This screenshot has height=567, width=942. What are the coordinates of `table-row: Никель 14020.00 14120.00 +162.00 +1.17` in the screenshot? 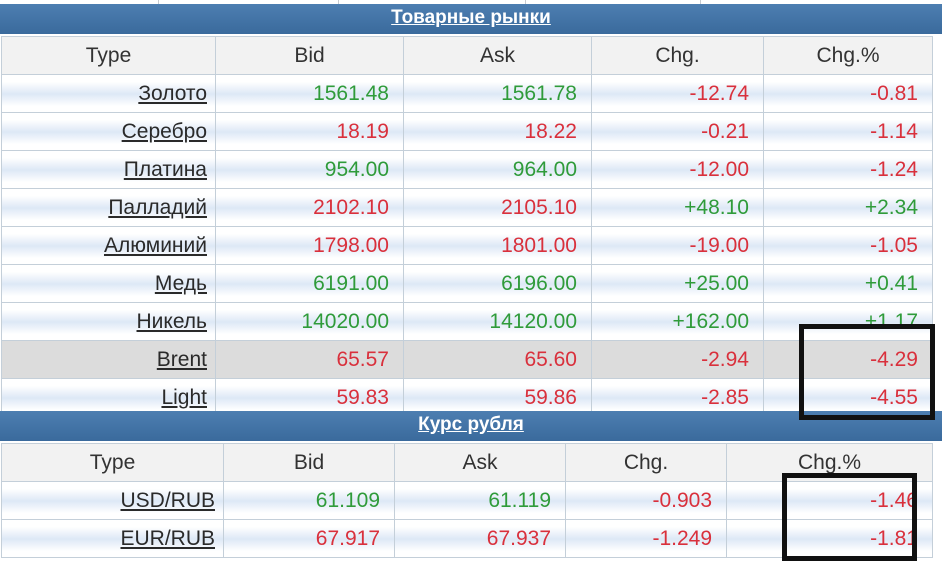 It's located at (467, 321).